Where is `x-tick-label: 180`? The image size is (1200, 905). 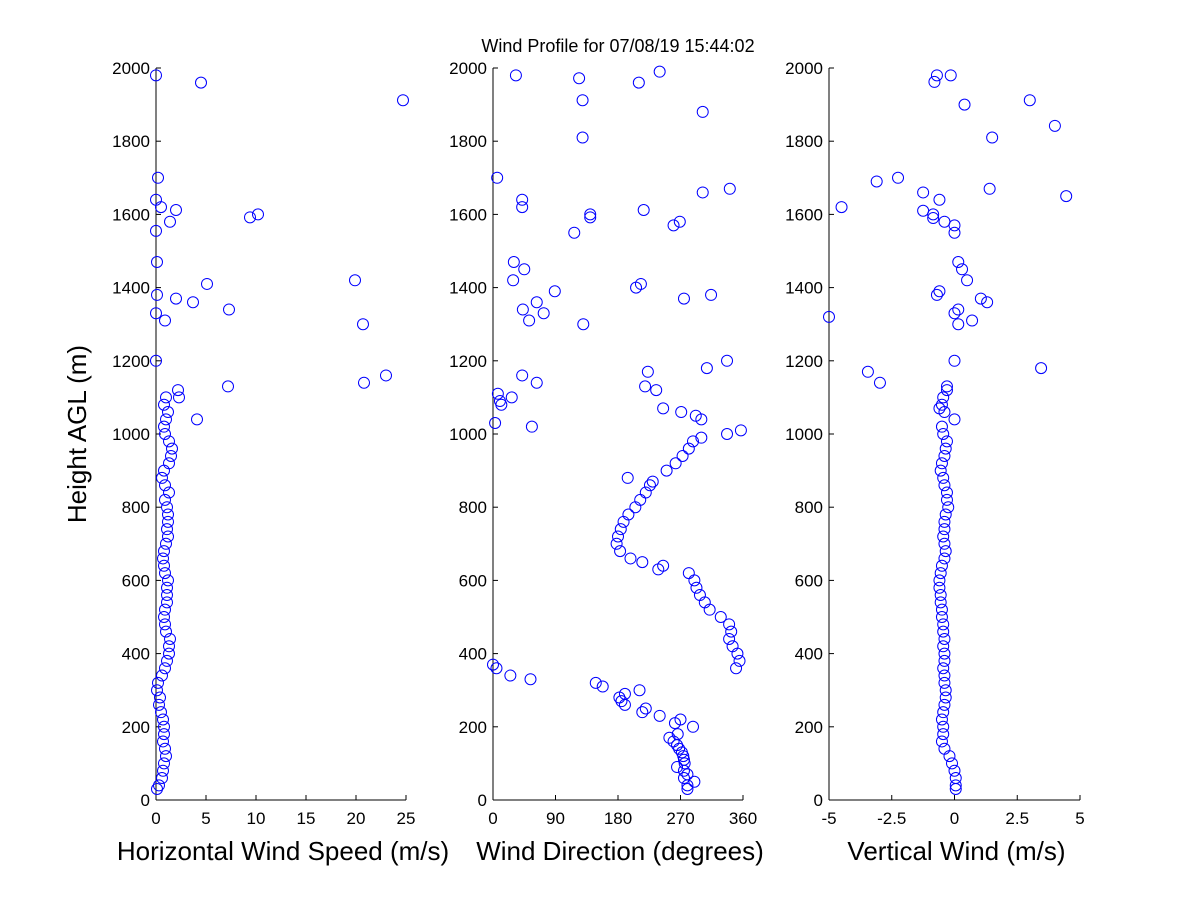
x-tick-label: 180 is located at coordinates (618, 818).